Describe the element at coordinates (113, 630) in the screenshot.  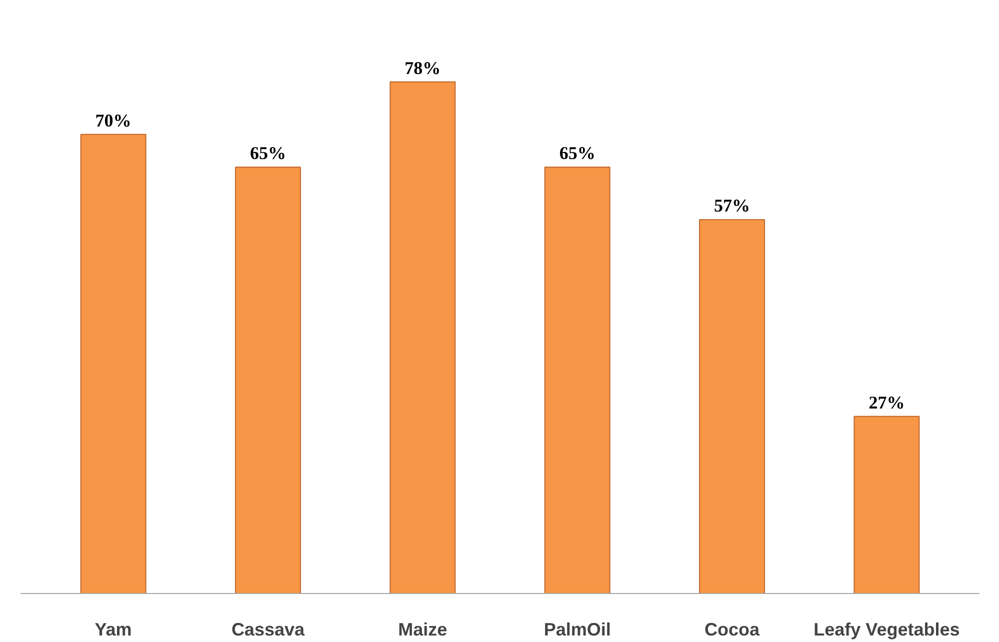
I see `x-tick-label: Yam` at that location.